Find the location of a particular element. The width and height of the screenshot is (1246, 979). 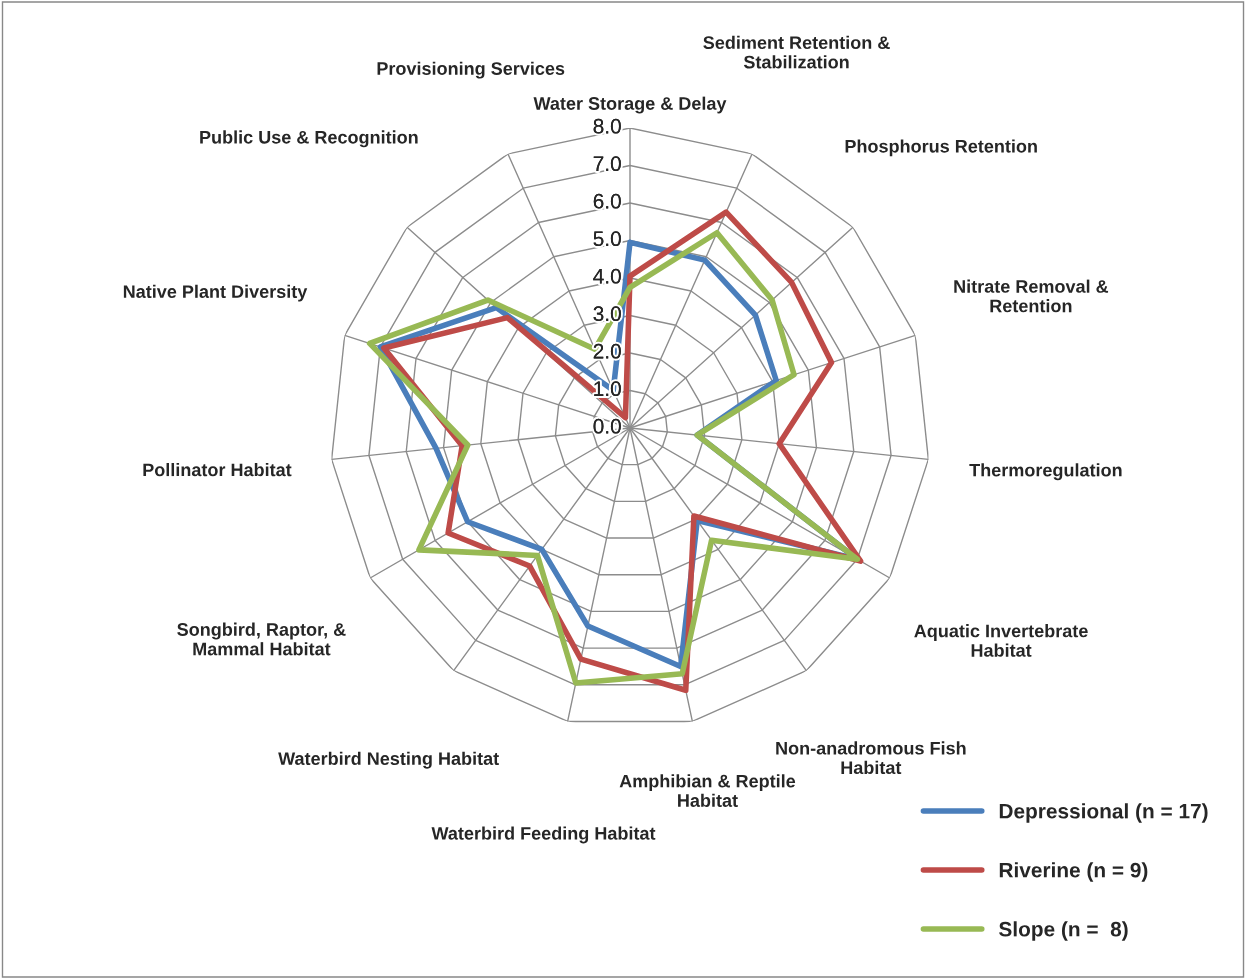

spoke-label: Public Use & Recognition is located at coordinates (309, 139).